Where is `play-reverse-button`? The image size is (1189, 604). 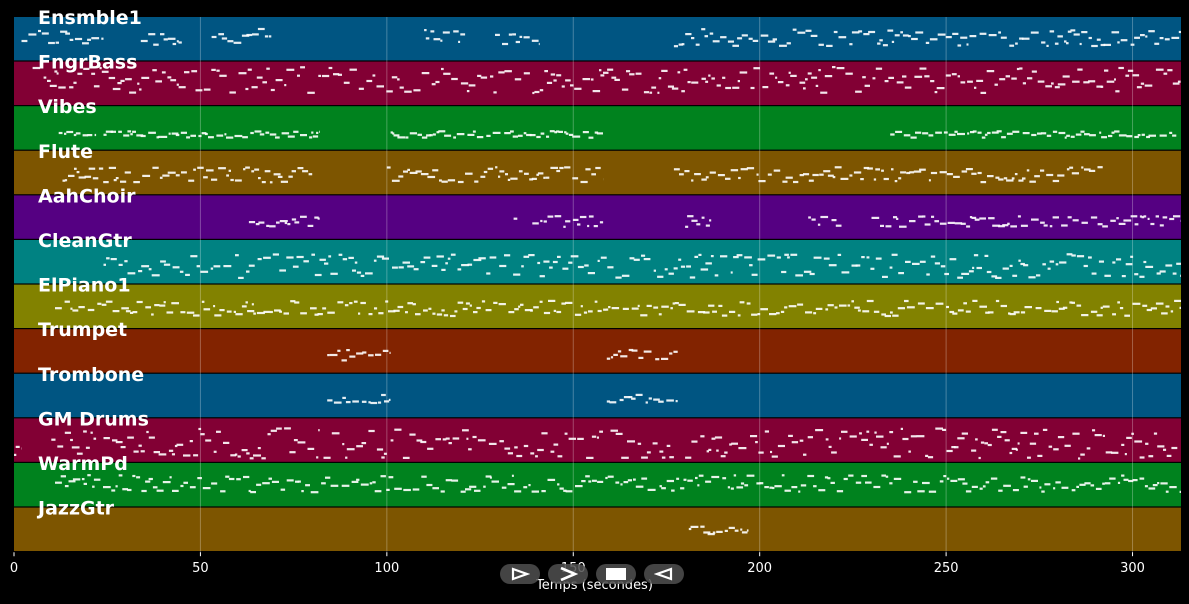
play-reverse-button is located at coordinates (664, 574).